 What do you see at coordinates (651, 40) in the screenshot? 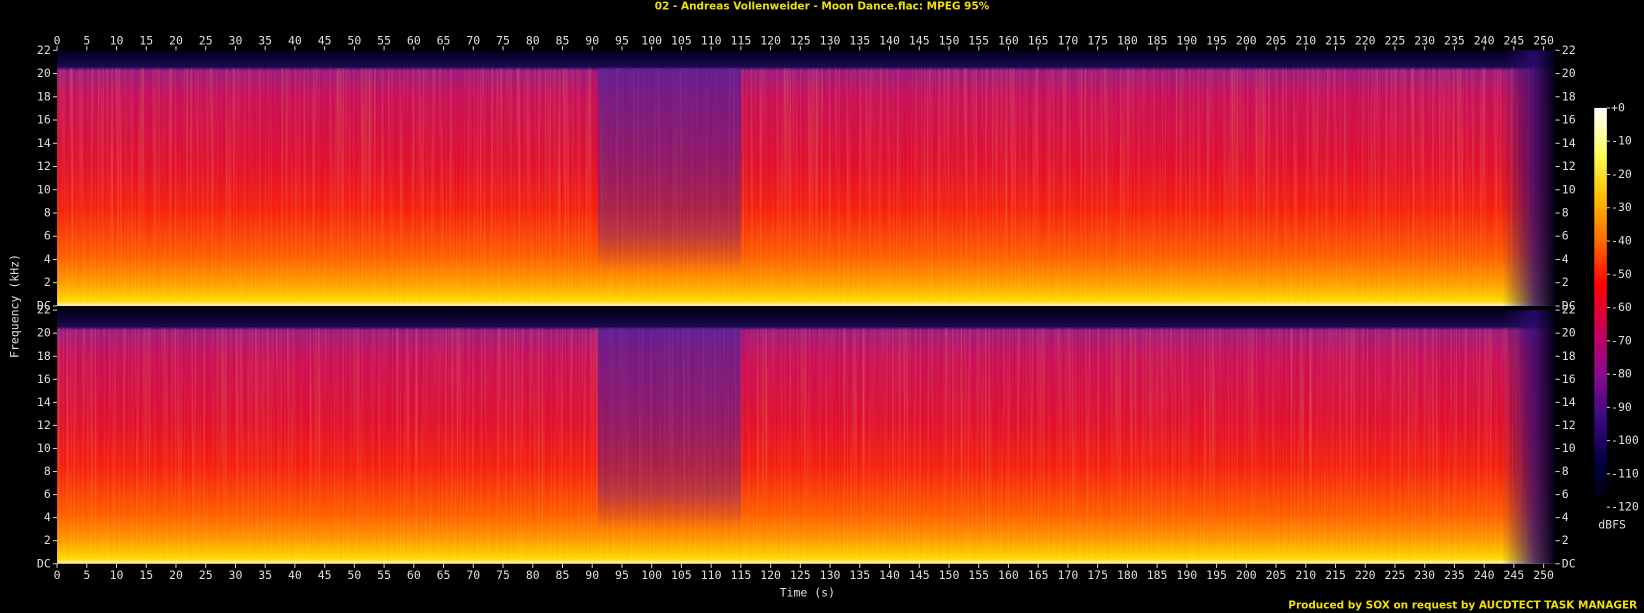
I see `x-tick-label: 100` at bounding box center [651, 40].